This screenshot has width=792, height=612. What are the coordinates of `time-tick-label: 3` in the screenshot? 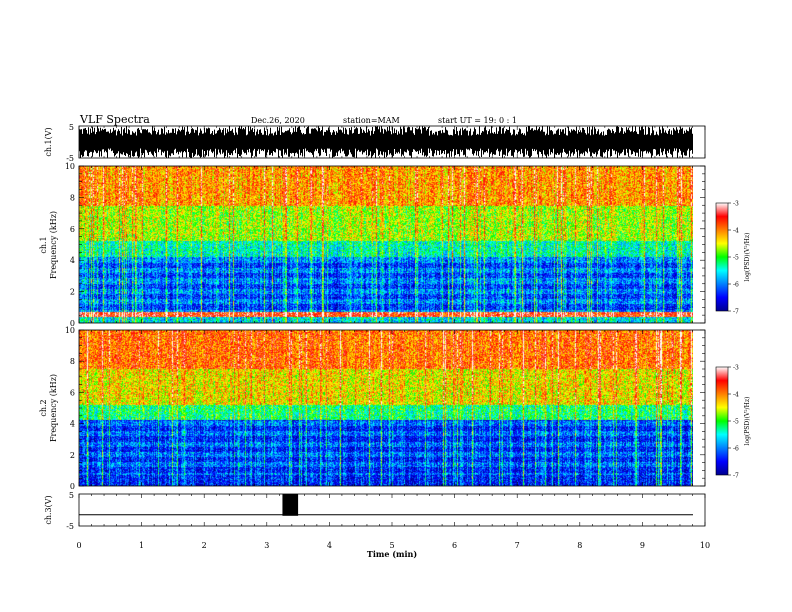 It's located at (266, 545).